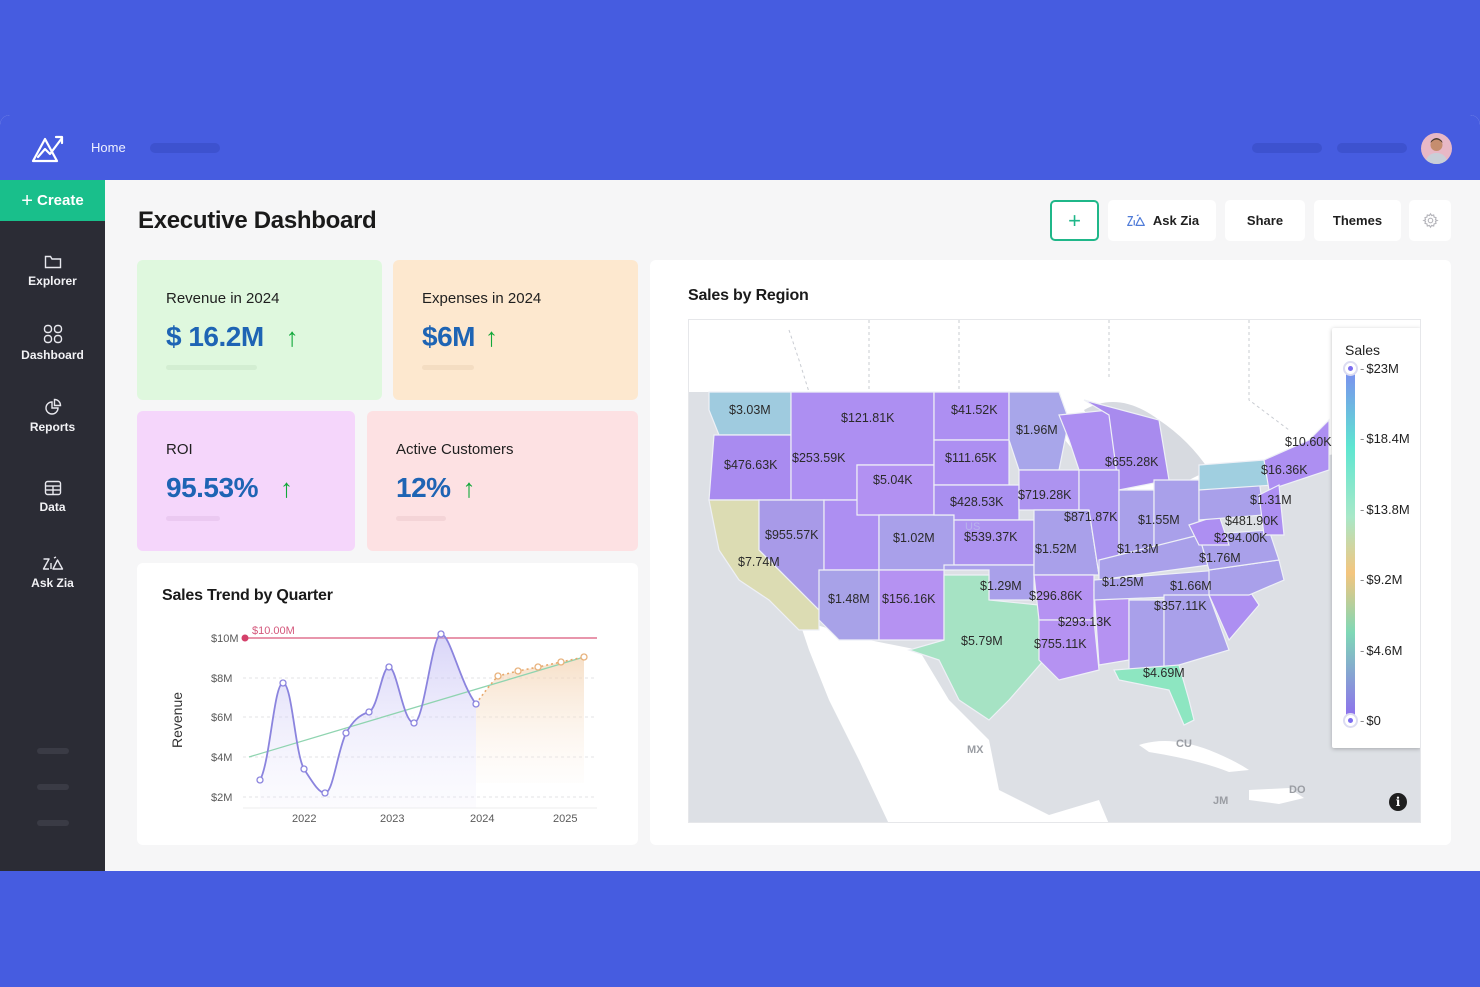  I want to click on analytics-logo-icon, so click(48, 148).